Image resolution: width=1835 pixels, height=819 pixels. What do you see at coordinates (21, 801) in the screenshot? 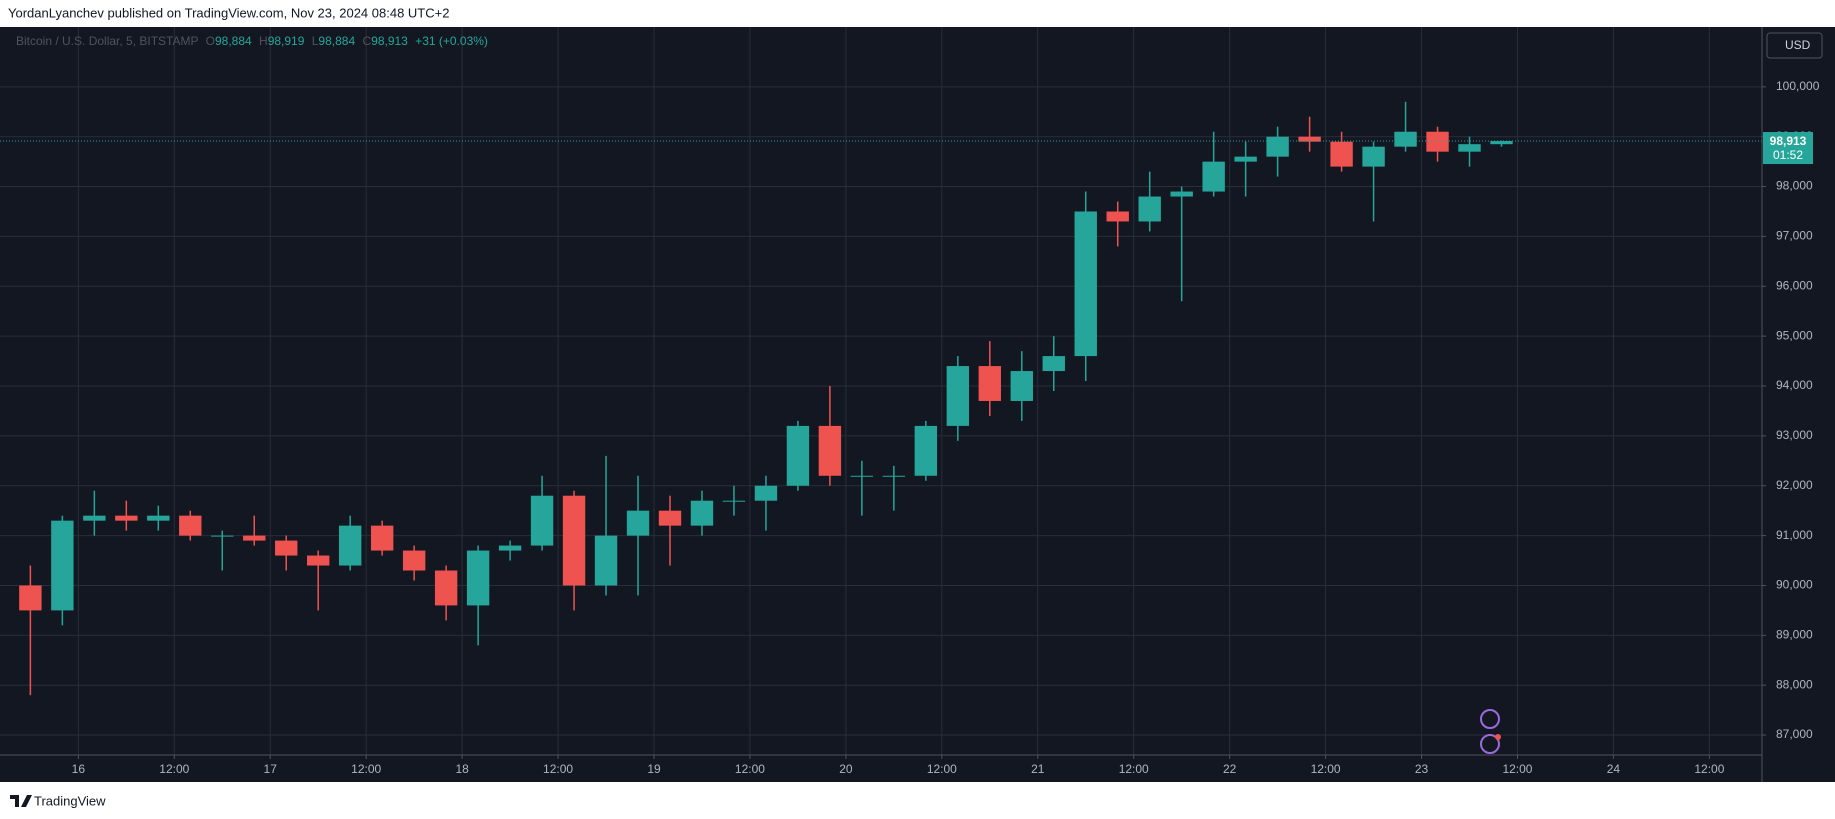
I see `logo-mark` at bounding box center [21, 801].